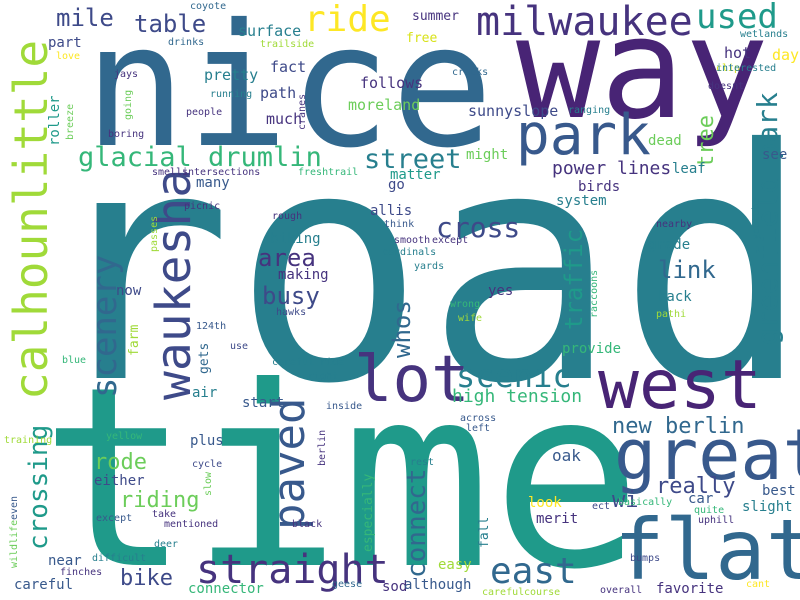 The height and width of the screenshot is (600, 800). What do you see at coordinates (211, 326) in the screenshot?
I see `word: 124th` at bounding box center [211, 326].